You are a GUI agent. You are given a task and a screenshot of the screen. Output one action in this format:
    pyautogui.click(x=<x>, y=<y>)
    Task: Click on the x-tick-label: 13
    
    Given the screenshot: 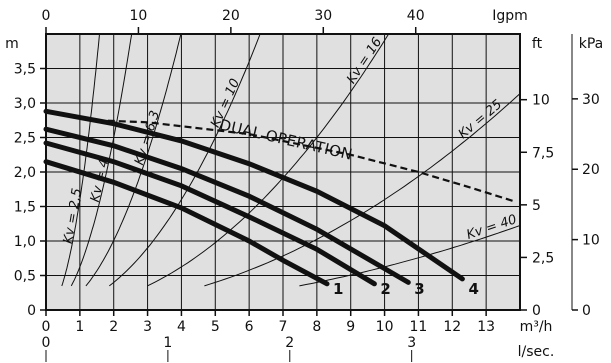 What is the action you would take?
    pyautogui.click(x=486, y=327)
    